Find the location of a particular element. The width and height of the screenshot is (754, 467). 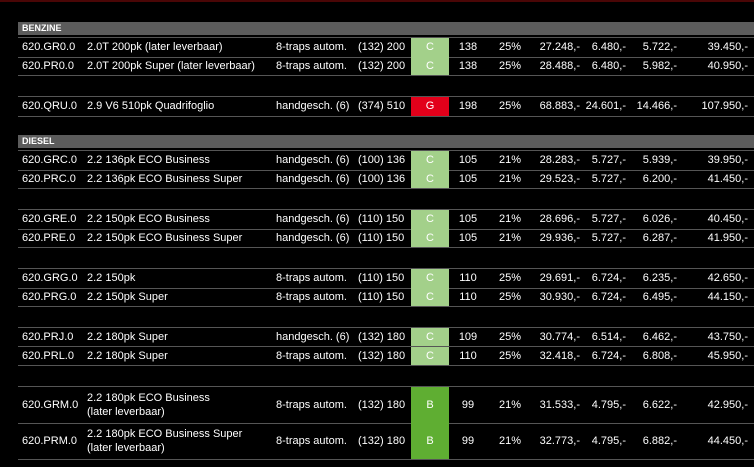

total-price: 44.450,- is located at coordinates (727, 440).